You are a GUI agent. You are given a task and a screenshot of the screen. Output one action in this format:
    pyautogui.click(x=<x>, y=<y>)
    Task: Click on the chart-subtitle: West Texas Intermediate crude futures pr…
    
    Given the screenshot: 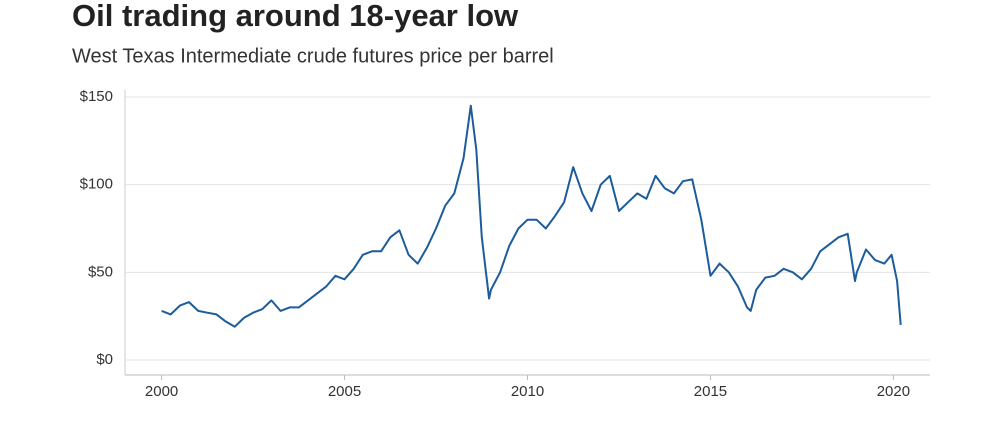 What is the action you would take?
    pyautogui.click(x=313, y=56)
    